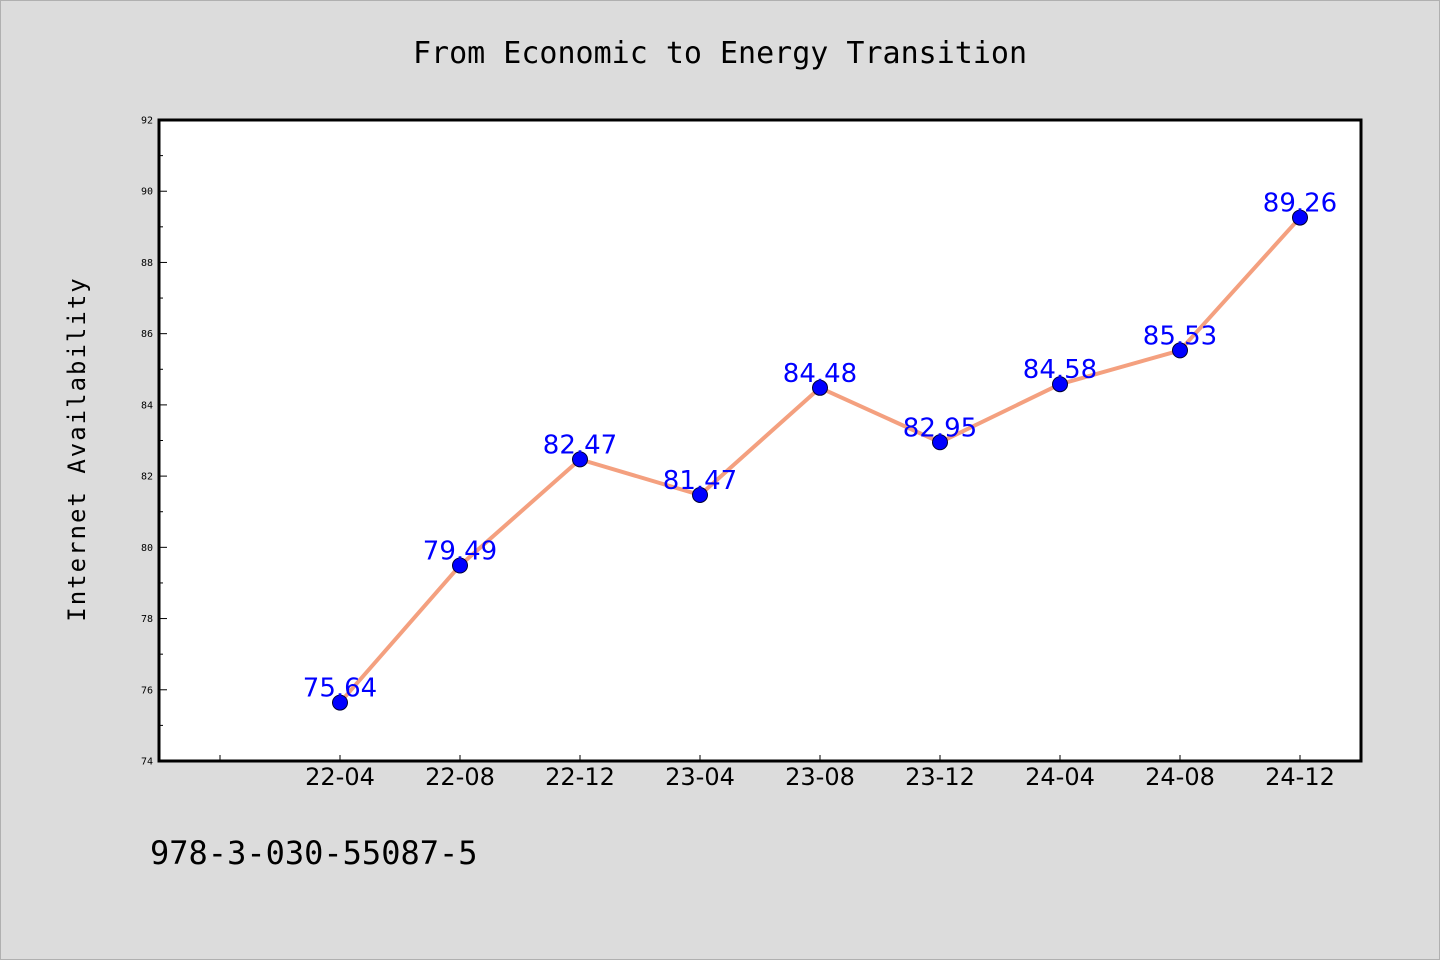  Describe the element at coordinates (1060, 370) in the screenshot. I see `data-label: 84.58` at that location.